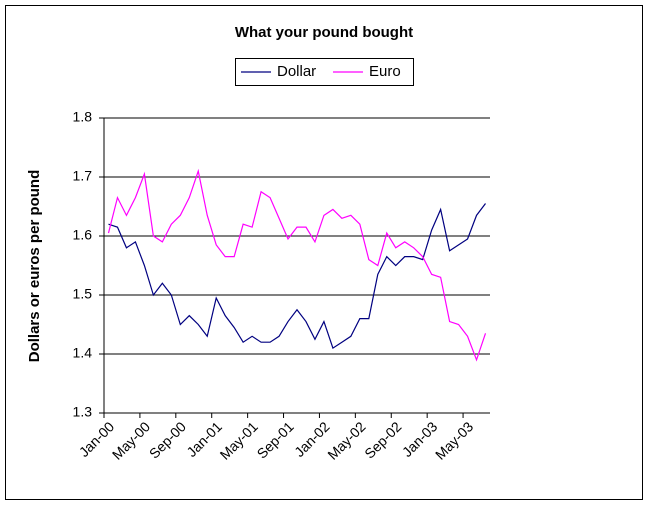 Image resolution: width=648 pixels, height=506 pixels. I want to click on y-tick-label: 1.7, so click(83, 176).